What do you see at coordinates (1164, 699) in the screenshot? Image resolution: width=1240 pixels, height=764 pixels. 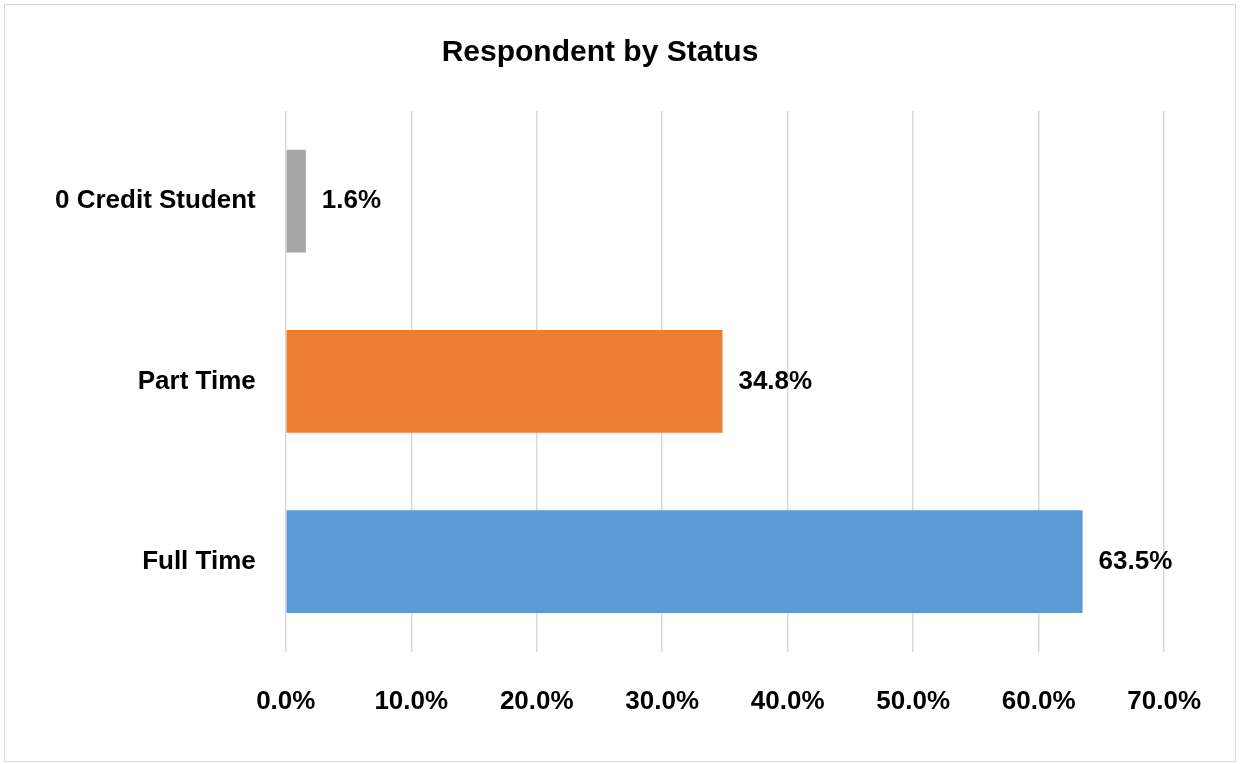 I see `x-tick-label: 70.0%` at bounding box center [1164, 699].